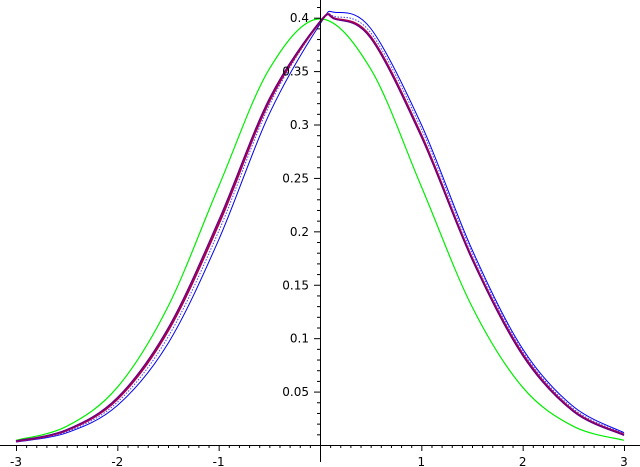 Image resolution: width=640 pixels, height=467 pixels. I want to click on x-tick-label: -1, so click(219, 461).